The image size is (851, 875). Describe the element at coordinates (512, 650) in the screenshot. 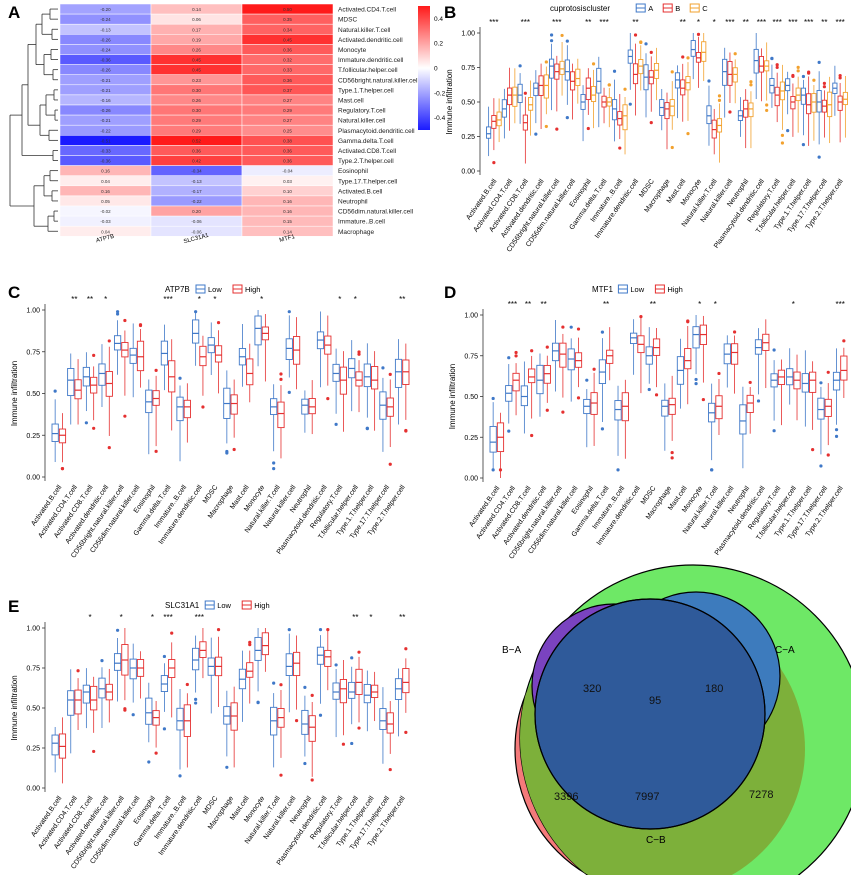

I see `venn-set-label: B−A` at that location.